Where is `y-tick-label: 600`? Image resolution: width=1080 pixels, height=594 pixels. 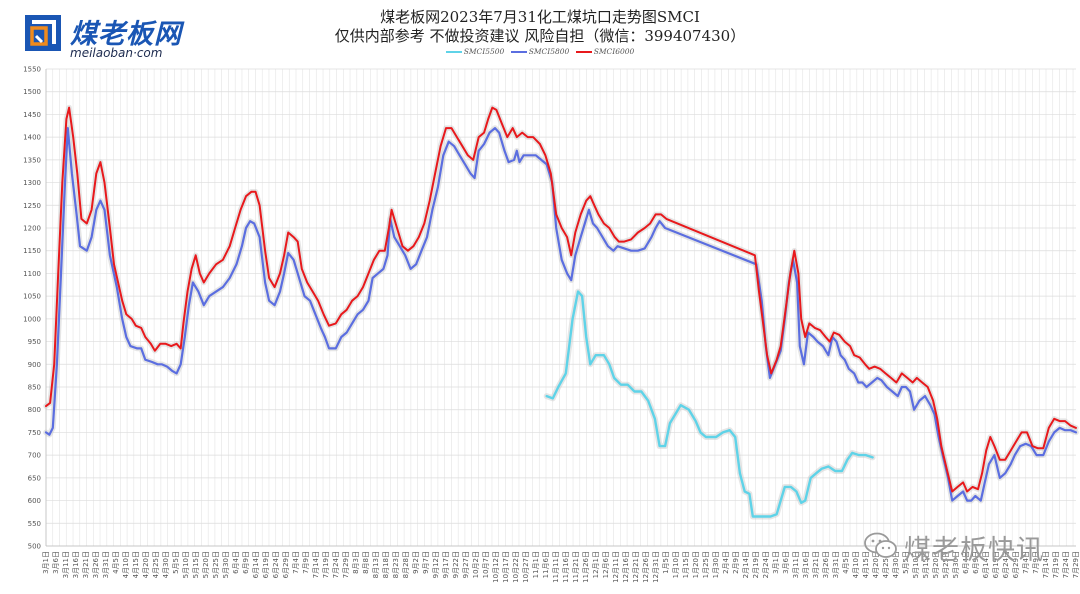 y-tick-label: 600 is located at coordinates (34, 501).